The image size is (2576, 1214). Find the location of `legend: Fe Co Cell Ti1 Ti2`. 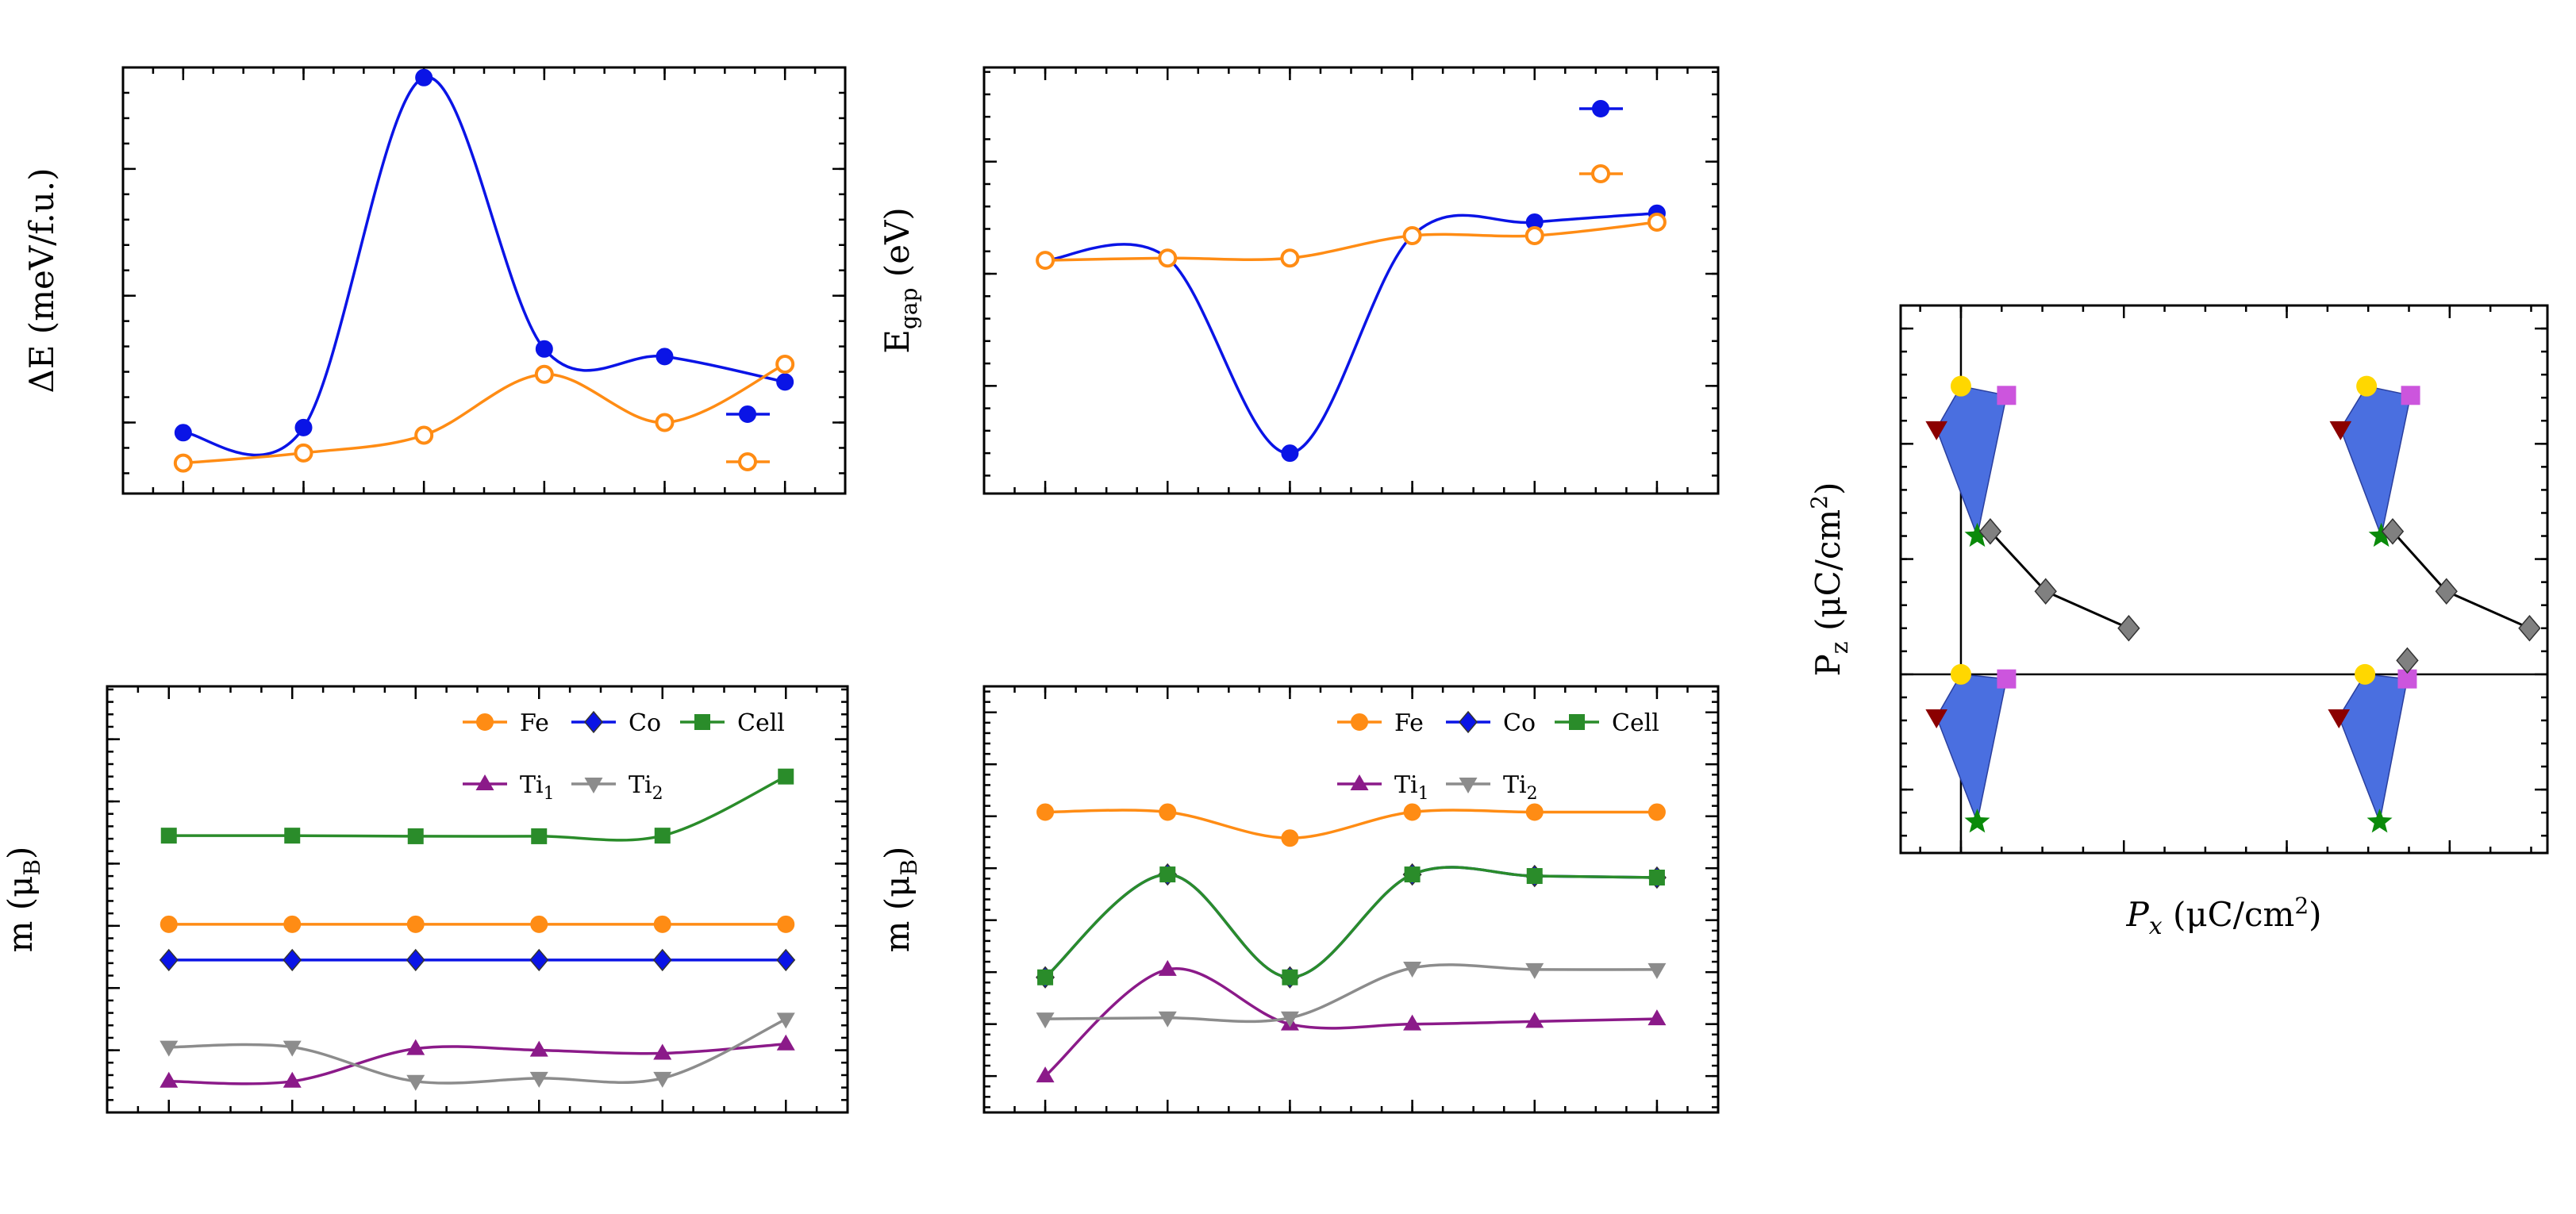

legend: Fe Co Cell Ti1 Ti2 is located at coordinates (624, 756).